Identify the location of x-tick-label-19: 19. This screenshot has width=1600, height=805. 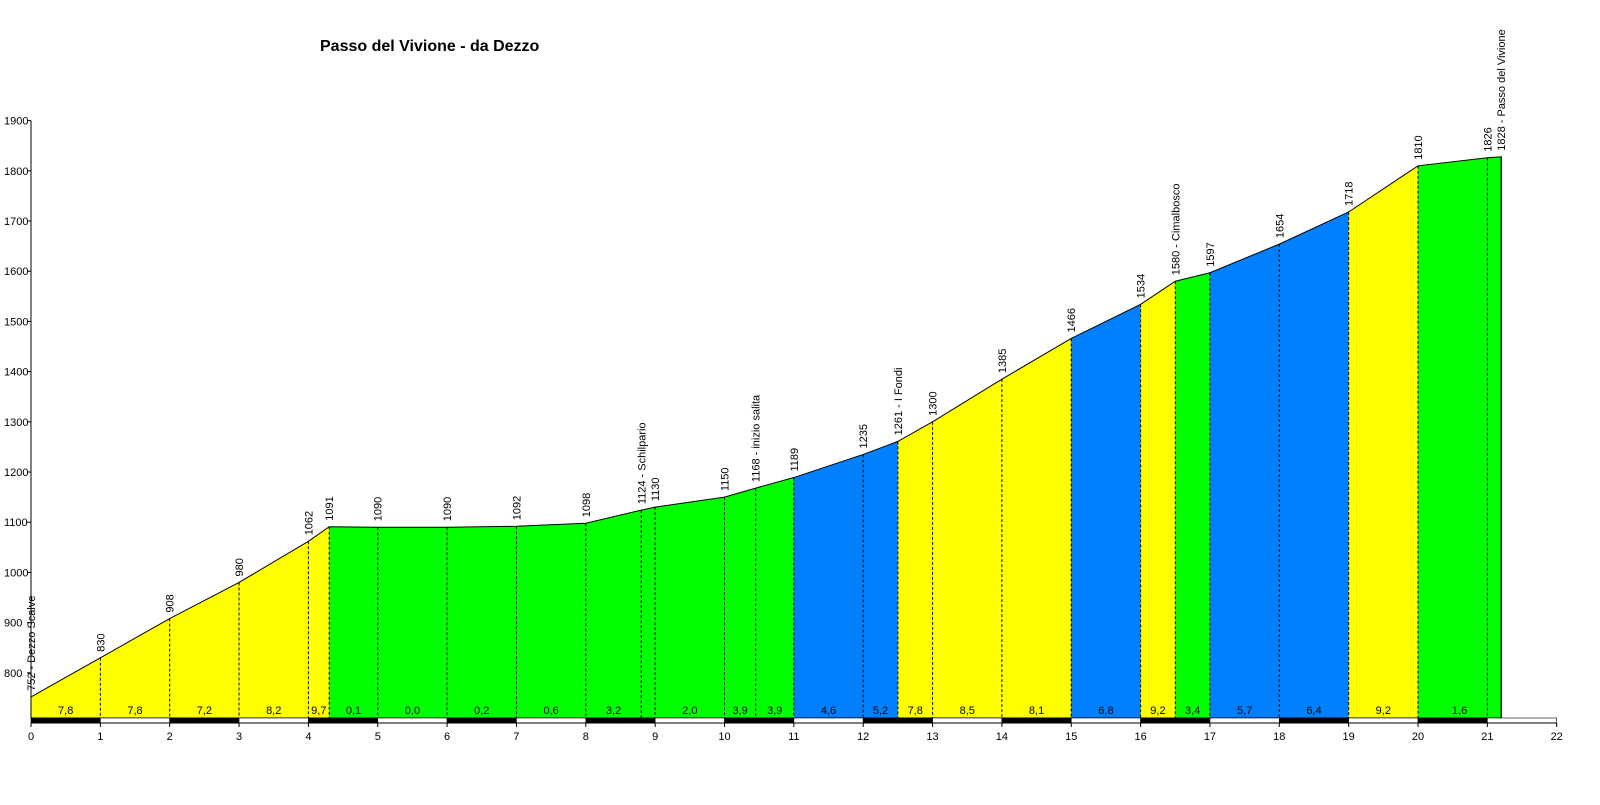
(1349, 737).